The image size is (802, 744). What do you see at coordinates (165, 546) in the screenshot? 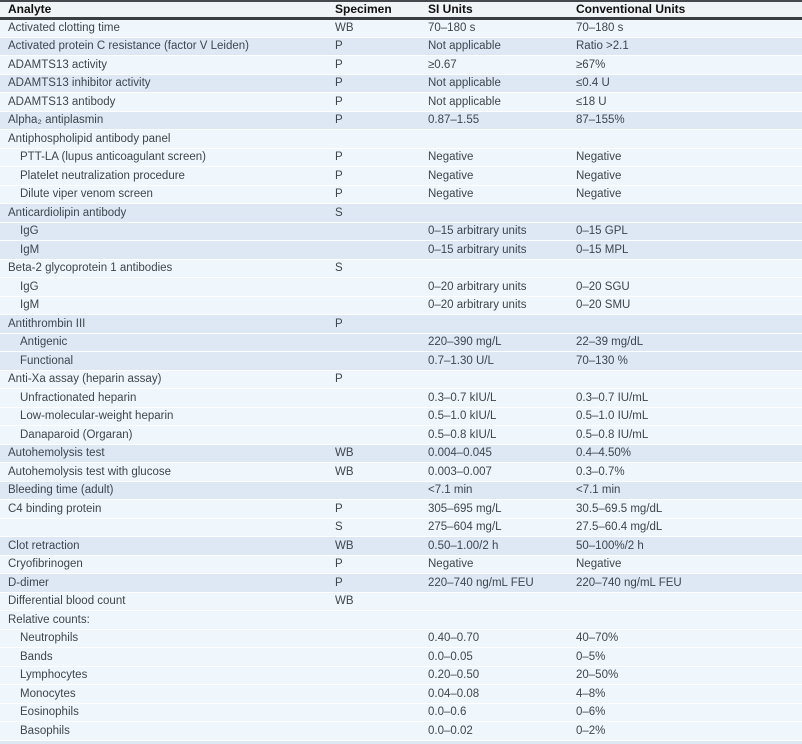
I see `analyte-cell: Clot retraction` at bounding box center [165, 546].